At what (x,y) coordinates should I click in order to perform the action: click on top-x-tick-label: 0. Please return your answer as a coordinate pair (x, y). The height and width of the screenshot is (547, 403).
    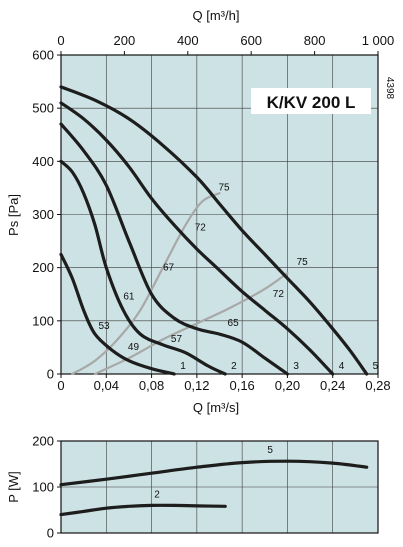
    Looking at the image, I should click on (60, 40).